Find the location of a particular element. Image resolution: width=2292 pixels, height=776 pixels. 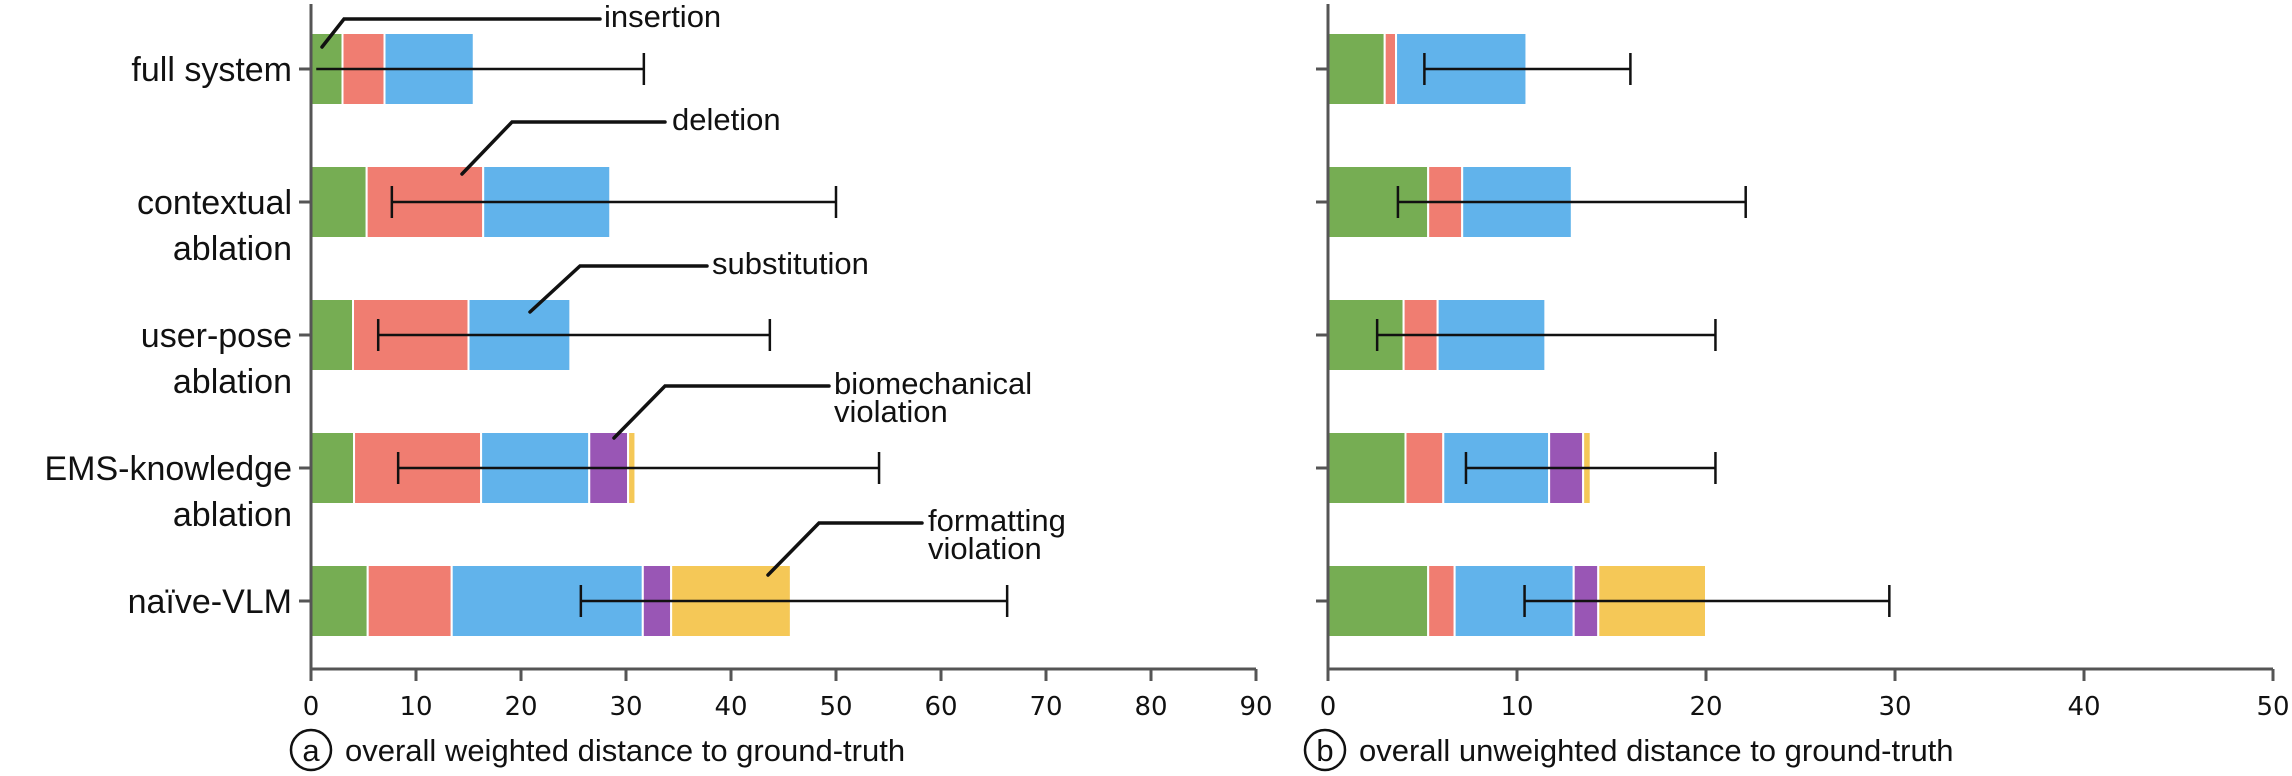

annotation-deletion: deletion is located at coordinates (620, 139).